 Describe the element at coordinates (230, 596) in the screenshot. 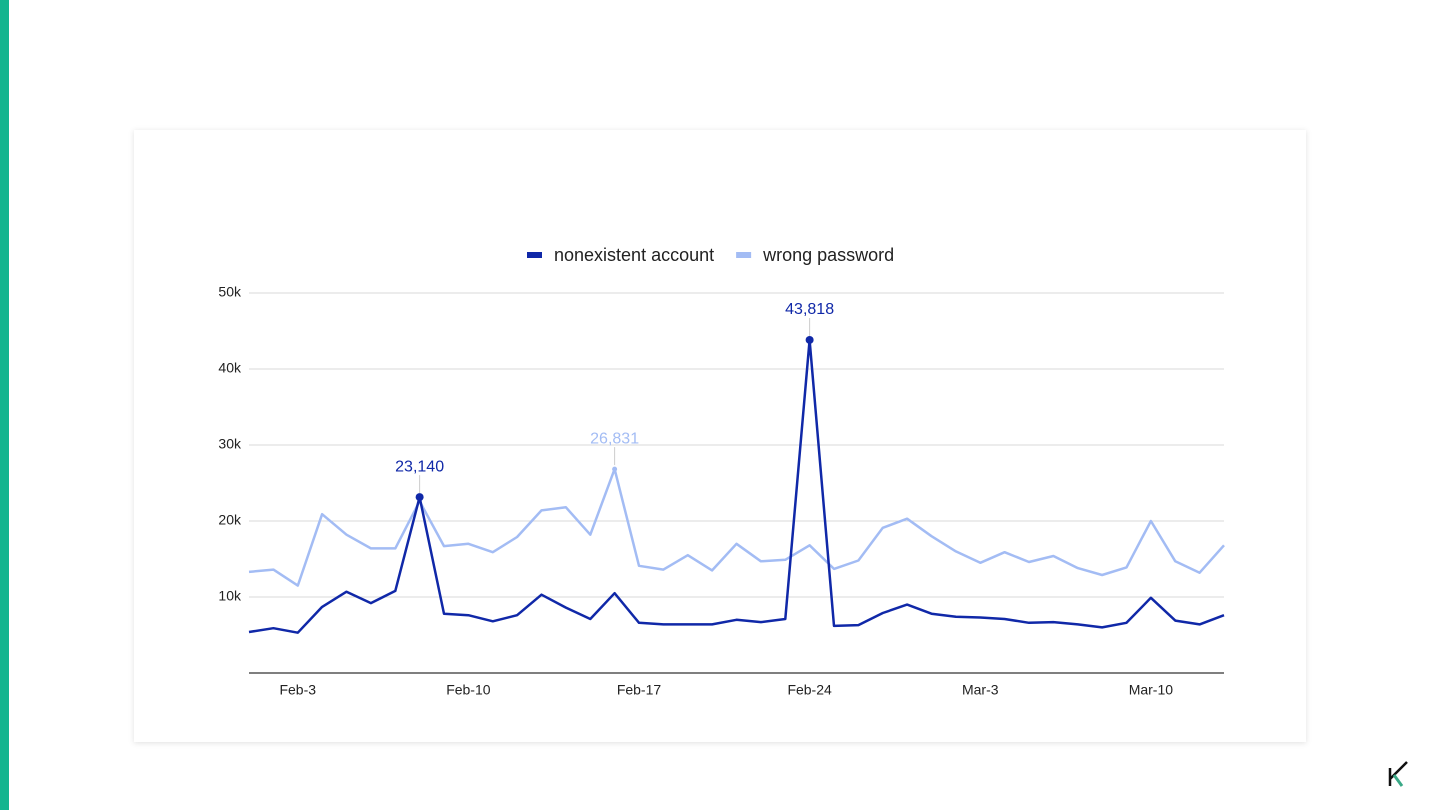

I see `y-tick-label: 10k` at that location.